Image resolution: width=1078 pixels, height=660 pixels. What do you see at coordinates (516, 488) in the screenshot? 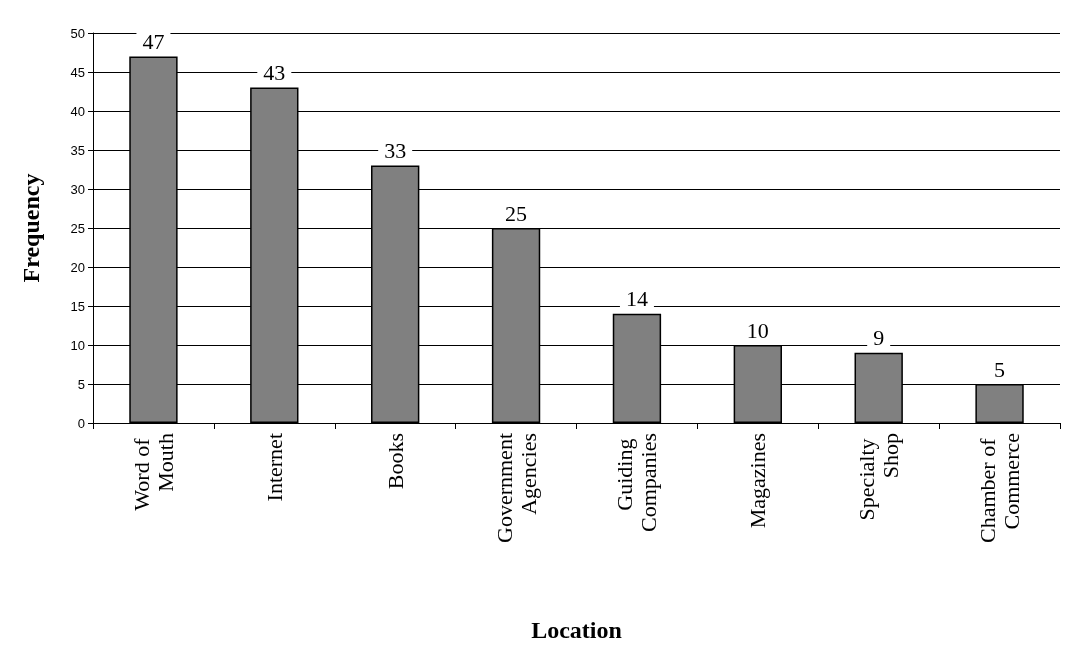
I see `x-tick-label: Government Agencies` at bounding box center [516, 488].